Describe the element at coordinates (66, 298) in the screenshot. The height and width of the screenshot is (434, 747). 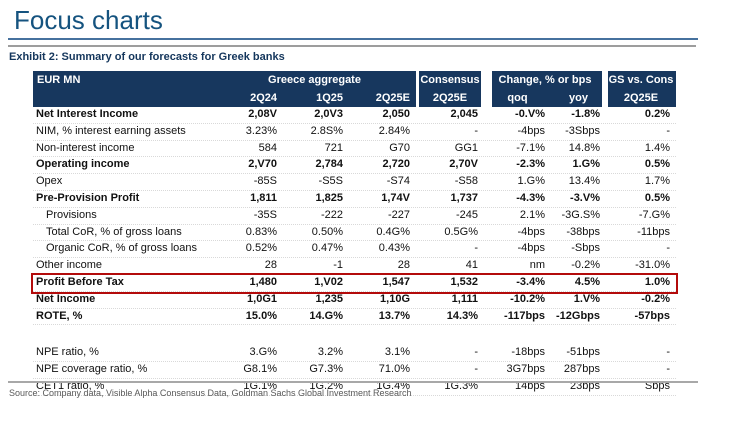
I see `row-label: Net Income` at that location.